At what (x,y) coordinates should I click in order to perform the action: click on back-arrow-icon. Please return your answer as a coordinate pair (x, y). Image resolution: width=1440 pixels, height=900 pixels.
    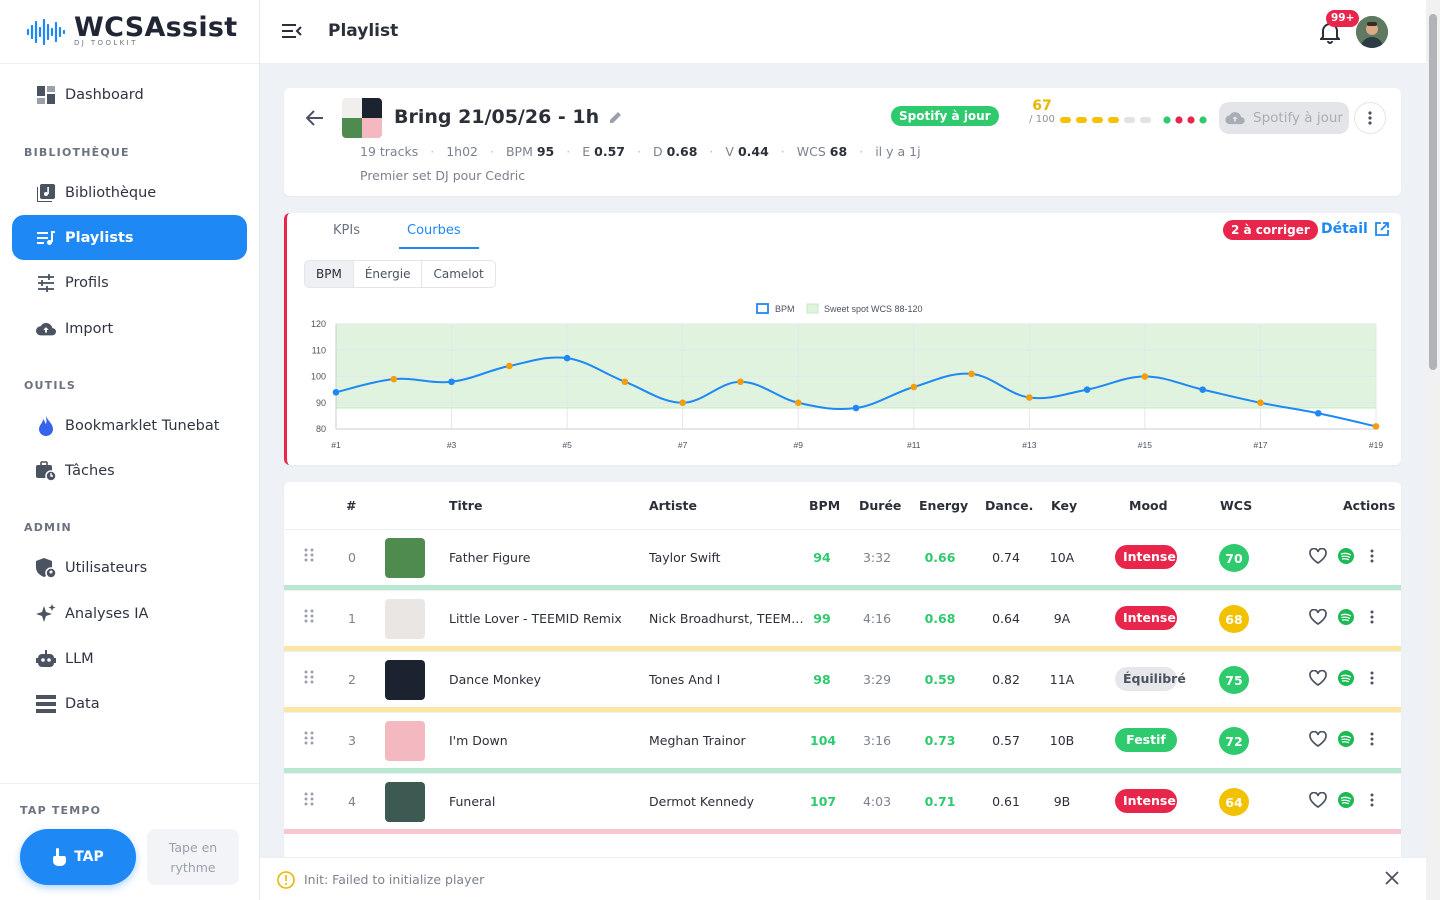
    Looking at the image, I should click on (315, 118).